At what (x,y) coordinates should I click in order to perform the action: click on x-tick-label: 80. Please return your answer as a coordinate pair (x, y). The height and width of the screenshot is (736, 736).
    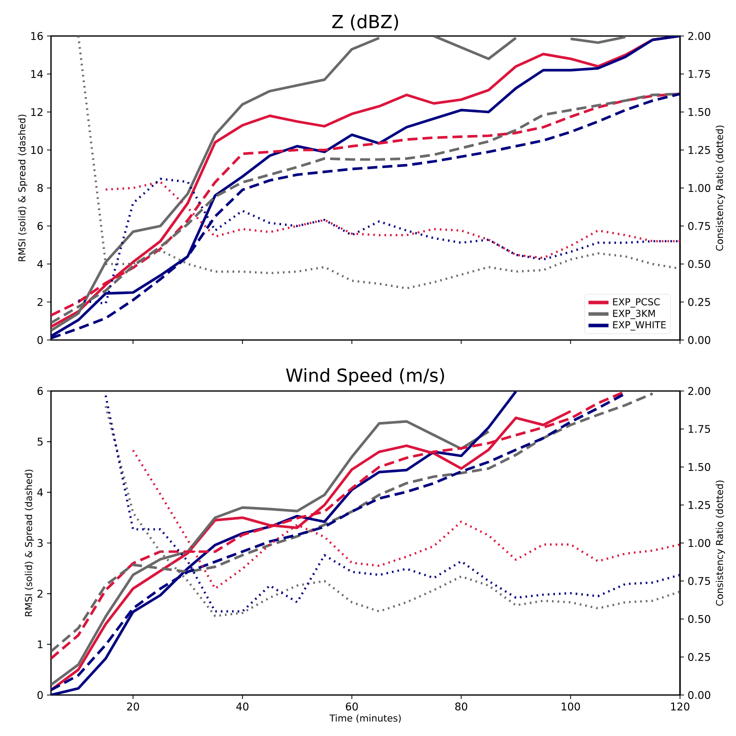
    Looking at the image, I should click on (461, 706).